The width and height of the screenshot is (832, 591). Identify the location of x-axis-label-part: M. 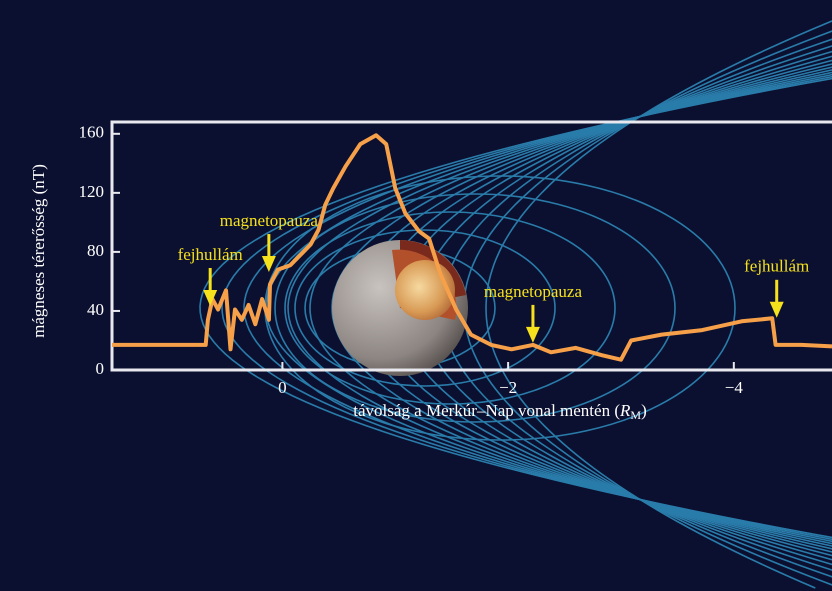
(635, 415).